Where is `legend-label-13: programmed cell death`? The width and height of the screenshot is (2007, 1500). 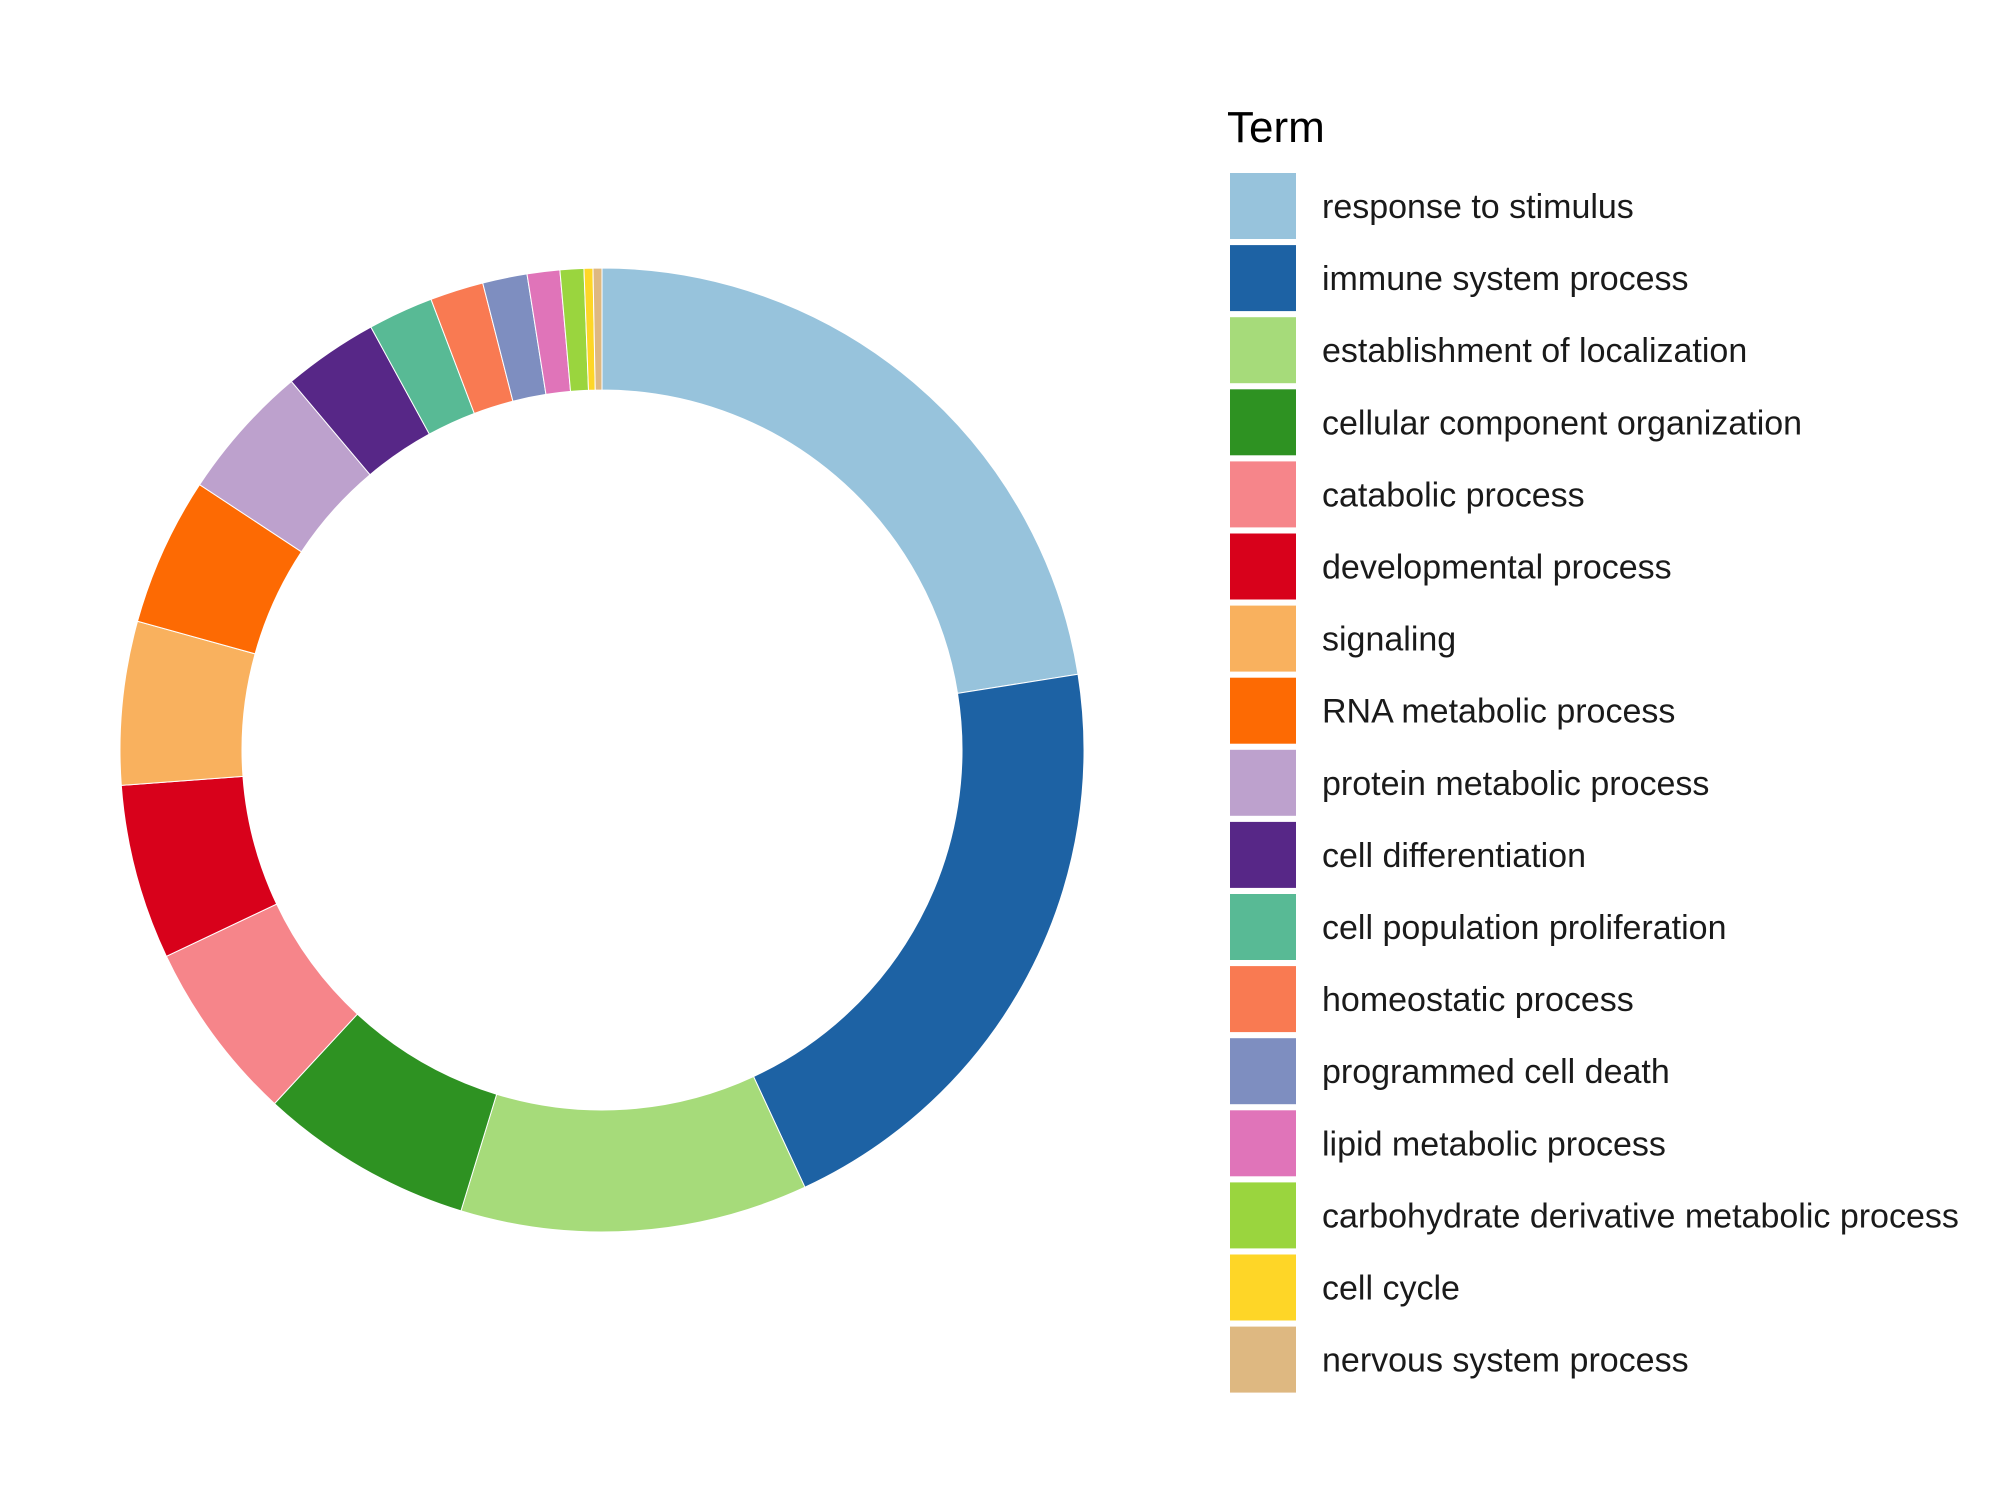 legend-label-13: programmed cell death is located at coordinates (1496, 1072).